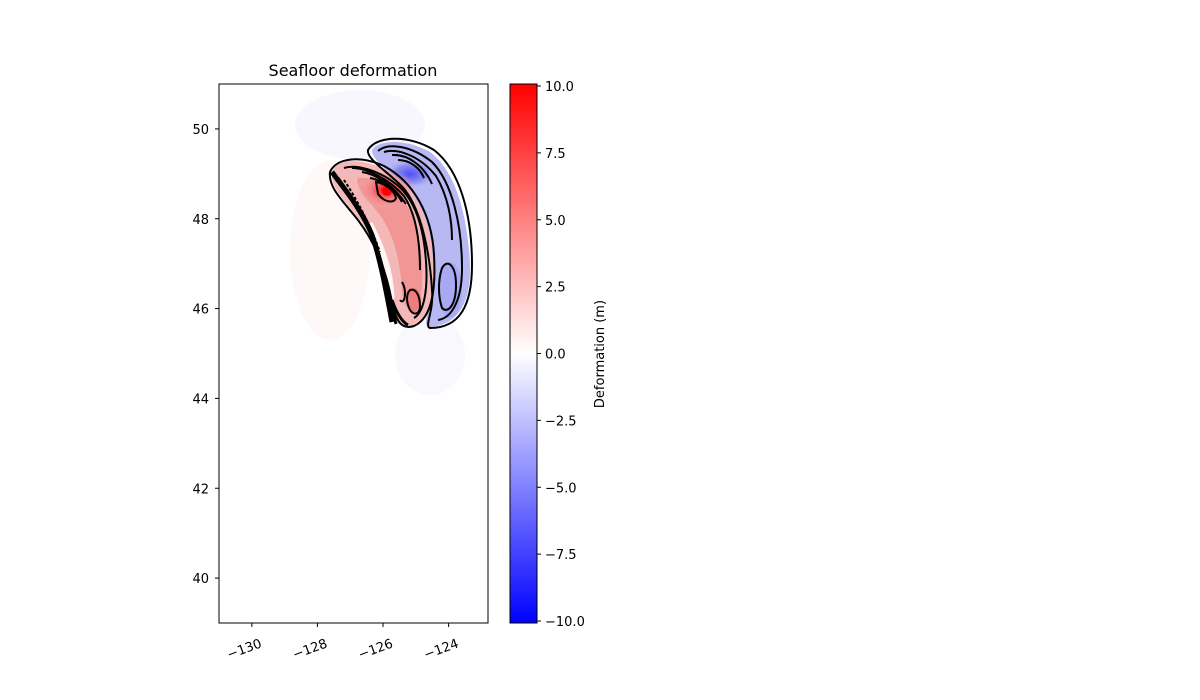  I want to click on y-tick-label: 48, so click(200, 220).